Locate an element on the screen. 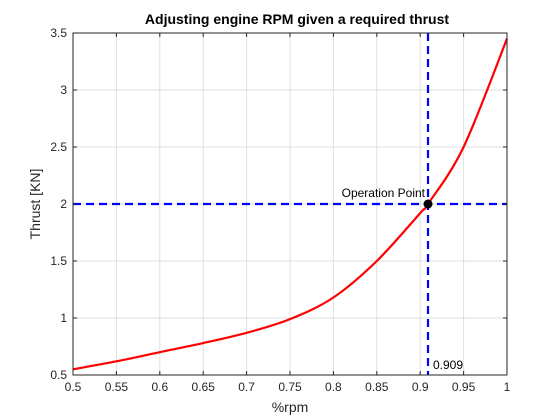  x-tick-label: 0.5 is located at coordinates (73, 387).